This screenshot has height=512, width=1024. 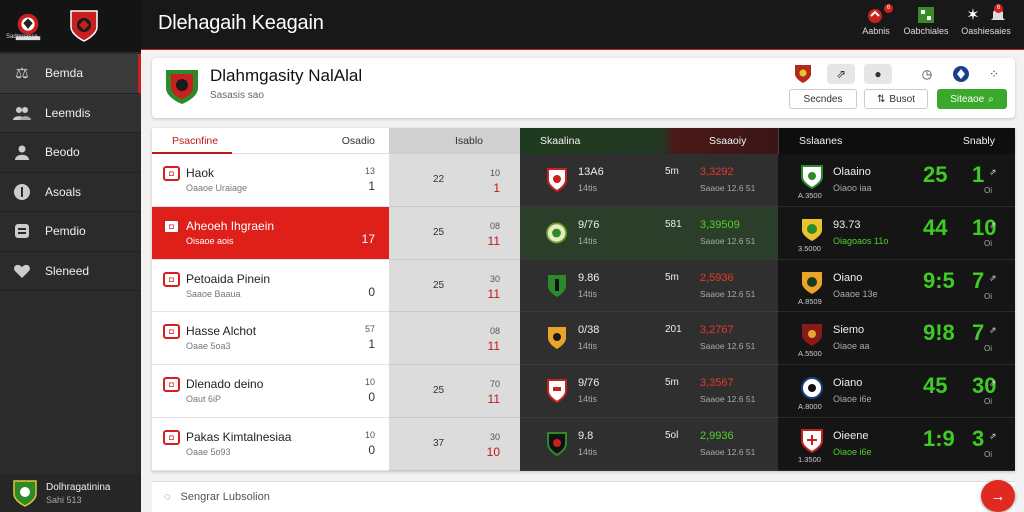 What do you see at coordinates (454, 233) in the screenshot?
I see `table-row: 25 08 11` at bounding box center [454, 233].